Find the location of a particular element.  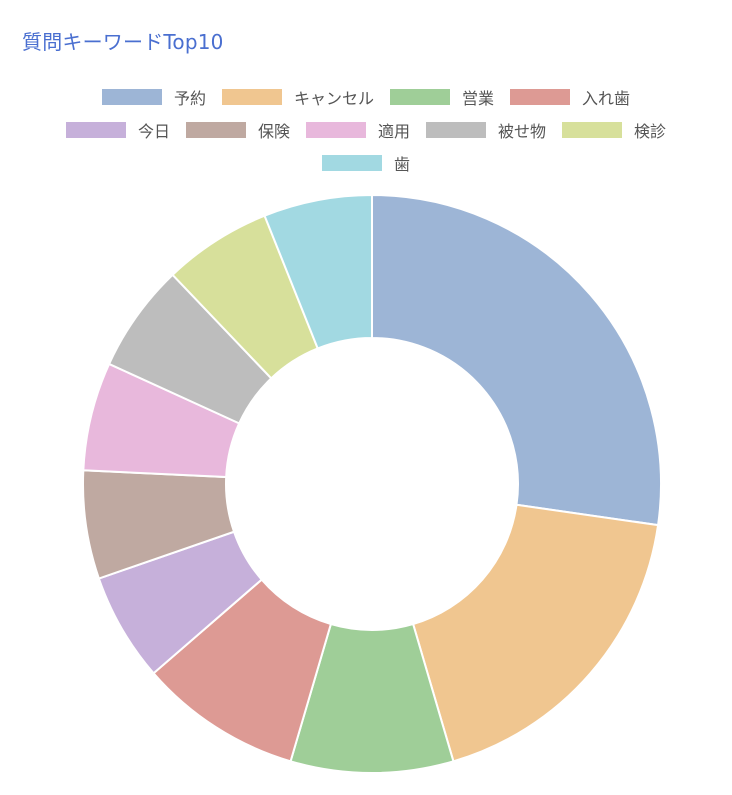

legend-row-1: 予約 キャンセル 営業 入れ歯 is located at coordinates (366, 97).